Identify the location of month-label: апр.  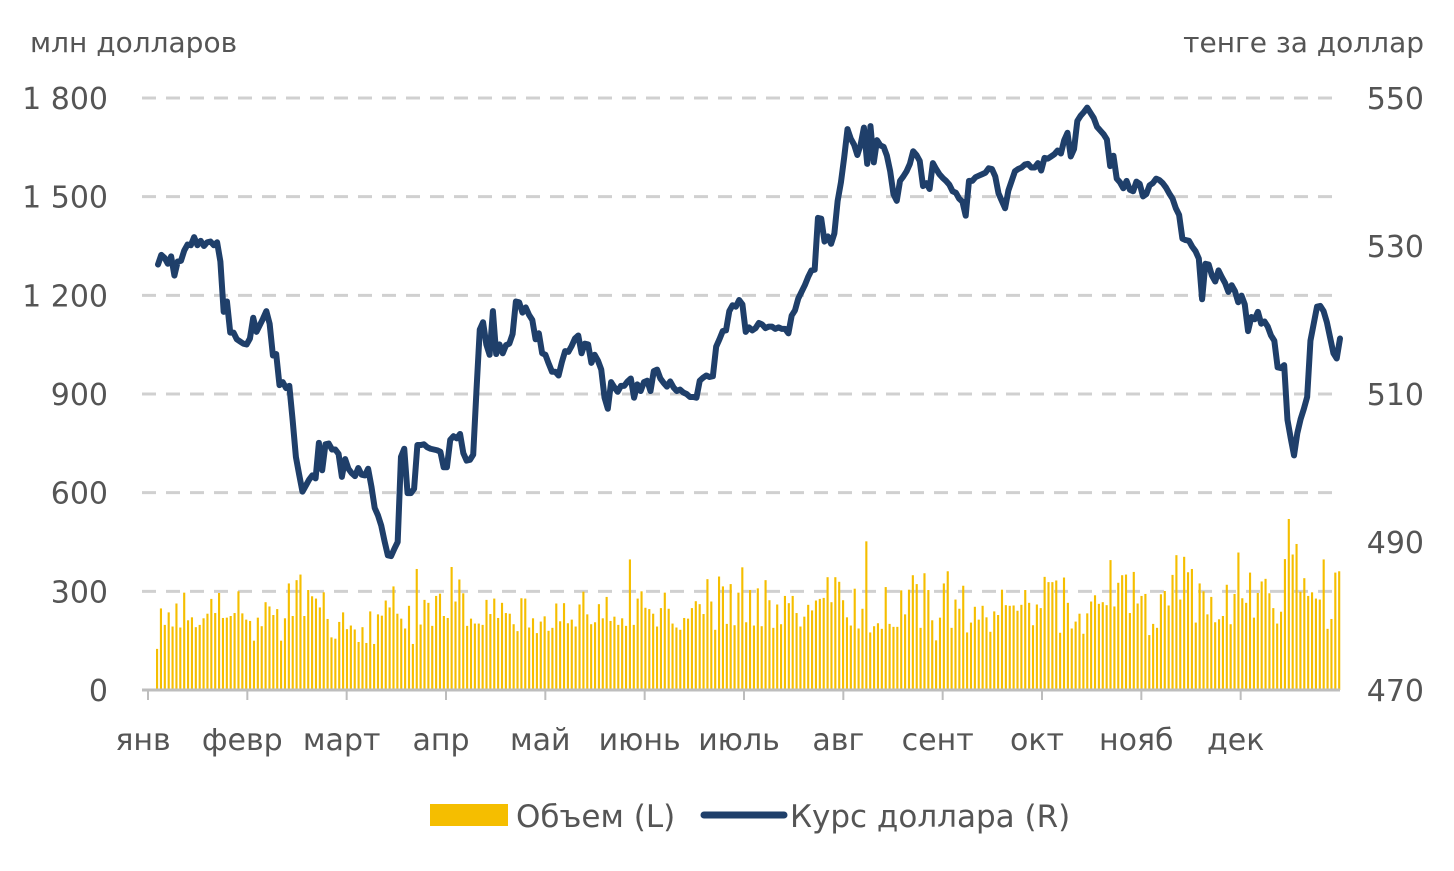
(440, 740).